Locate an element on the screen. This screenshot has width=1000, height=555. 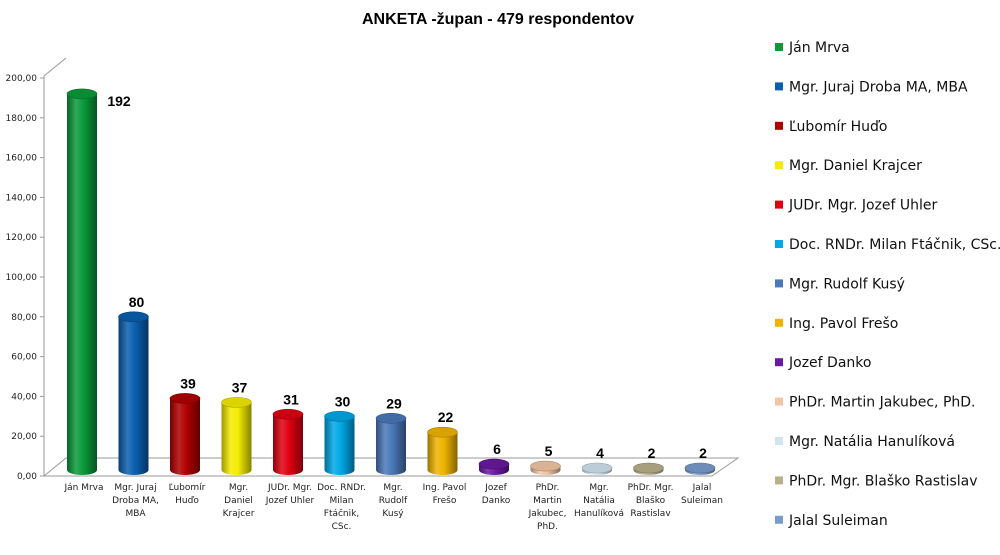
data-label: 4 is located at coordinates (600, 453).